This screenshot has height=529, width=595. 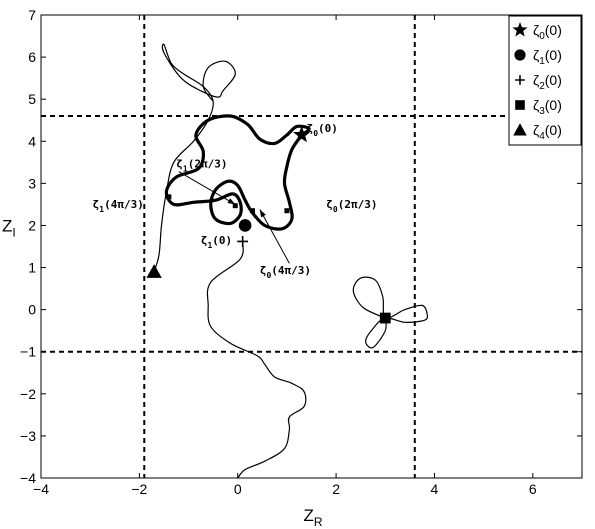 I want to click on legend: ζ0(0) ζ1(0) ζ2(0) ζ3(0) ζ4(0), so click(x=545, y=80).